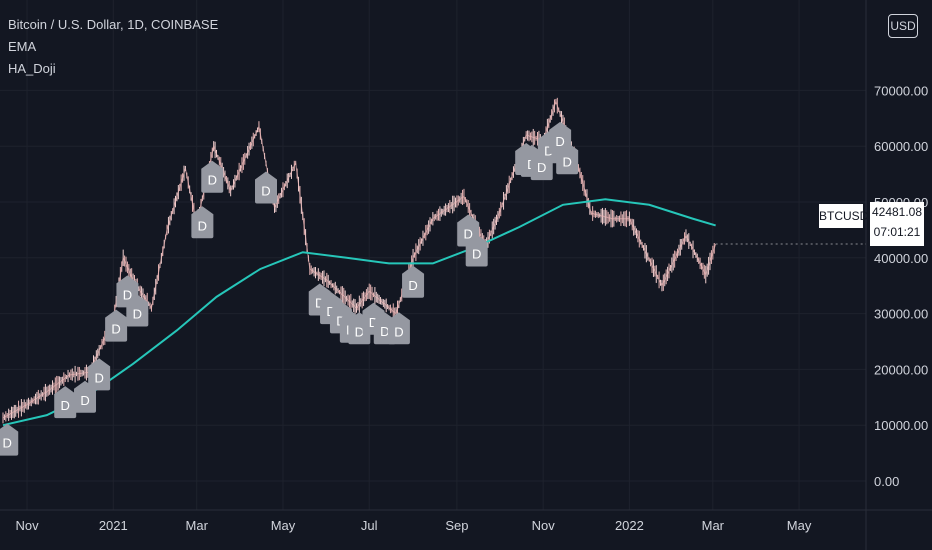  Describe the element at coordinates (903, 26) in the screenshot. I see `currency-button: USD` at that location.